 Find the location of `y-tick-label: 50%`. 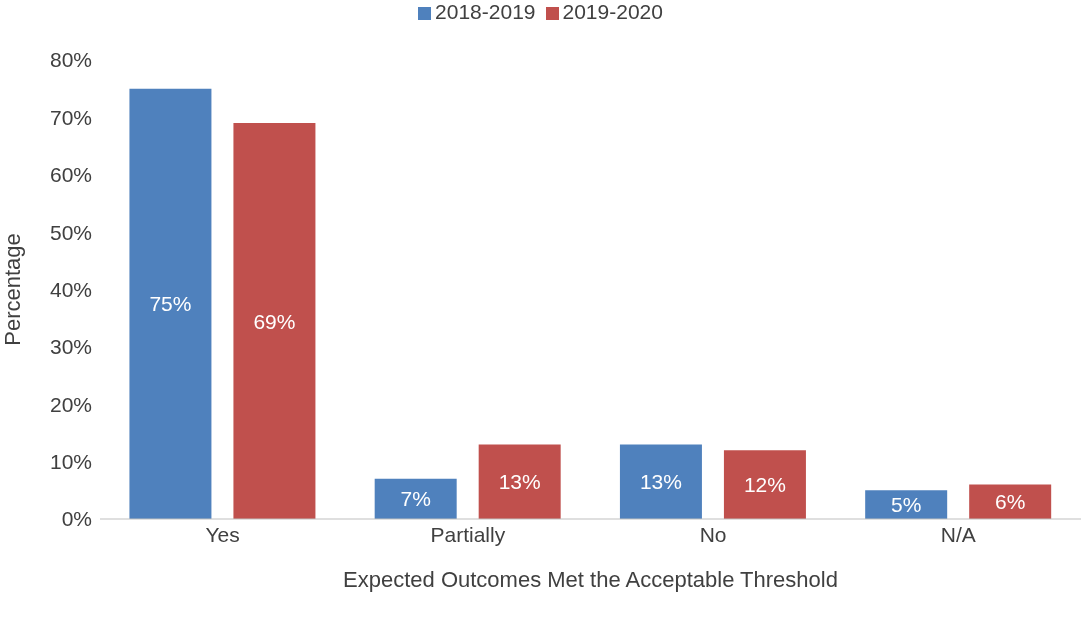

y-tick-label: 50% is located at coordinates (70, 232).